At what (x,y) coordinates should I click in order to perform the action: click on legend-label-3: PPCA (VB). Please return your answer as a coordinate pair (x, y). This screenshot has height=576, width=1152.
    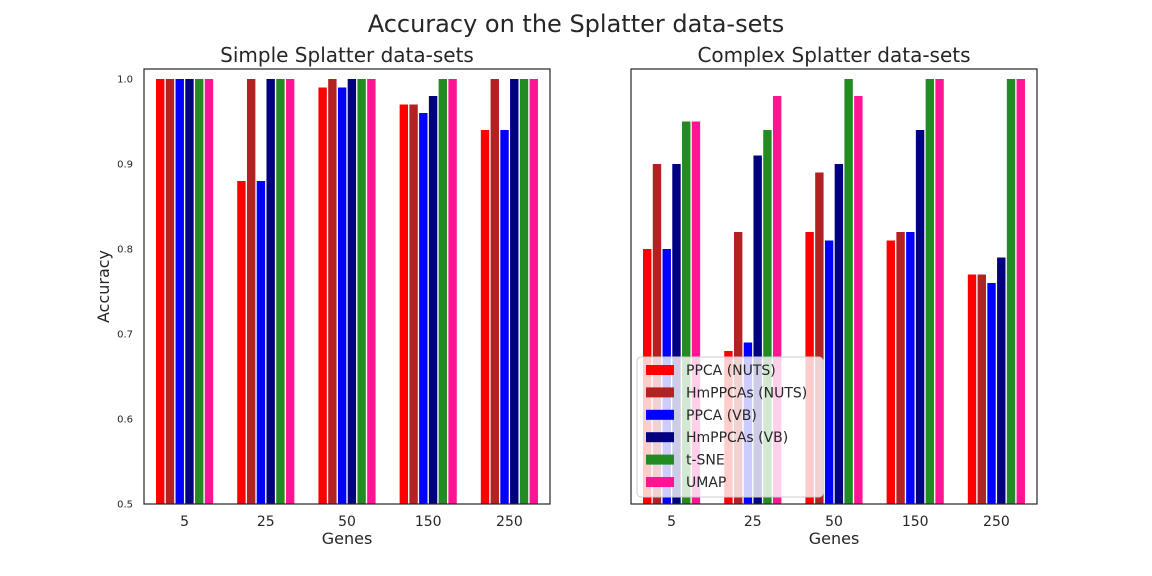
    Looking at the image, I should click on (721, 416).